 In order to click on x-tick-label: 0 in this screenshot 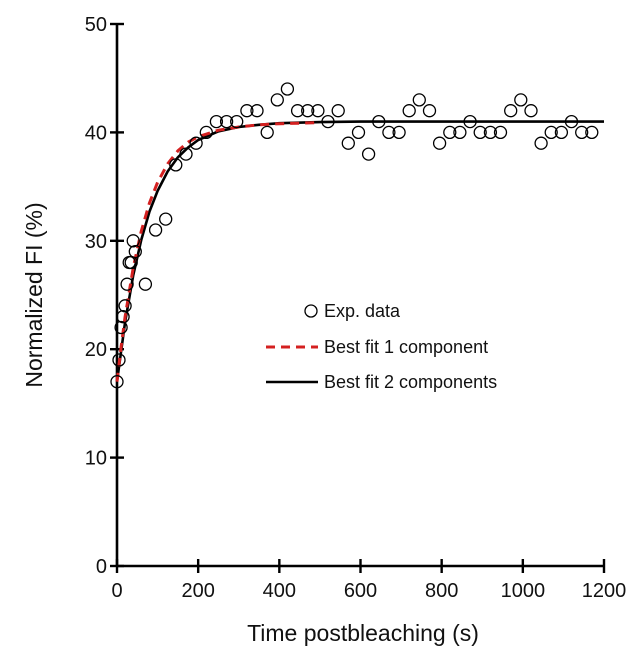, I will do `click(116, 591)`.